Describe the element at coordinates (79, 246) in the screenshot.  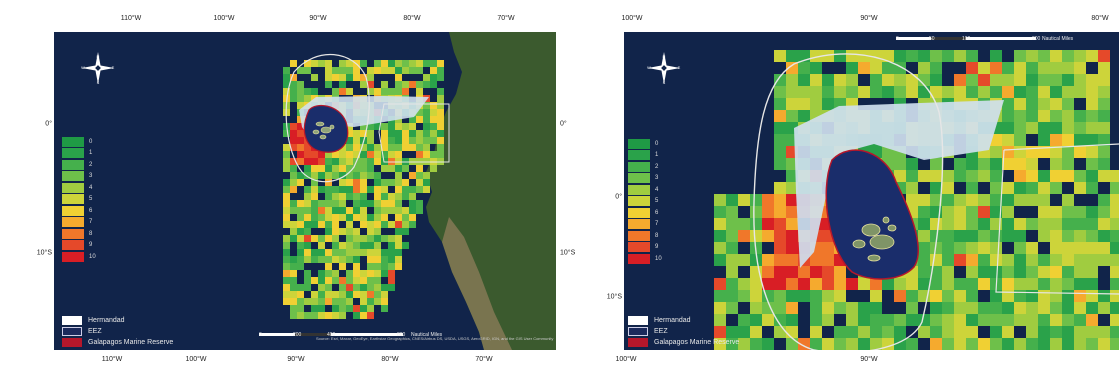
I see `legend-entry: 9` at that location.